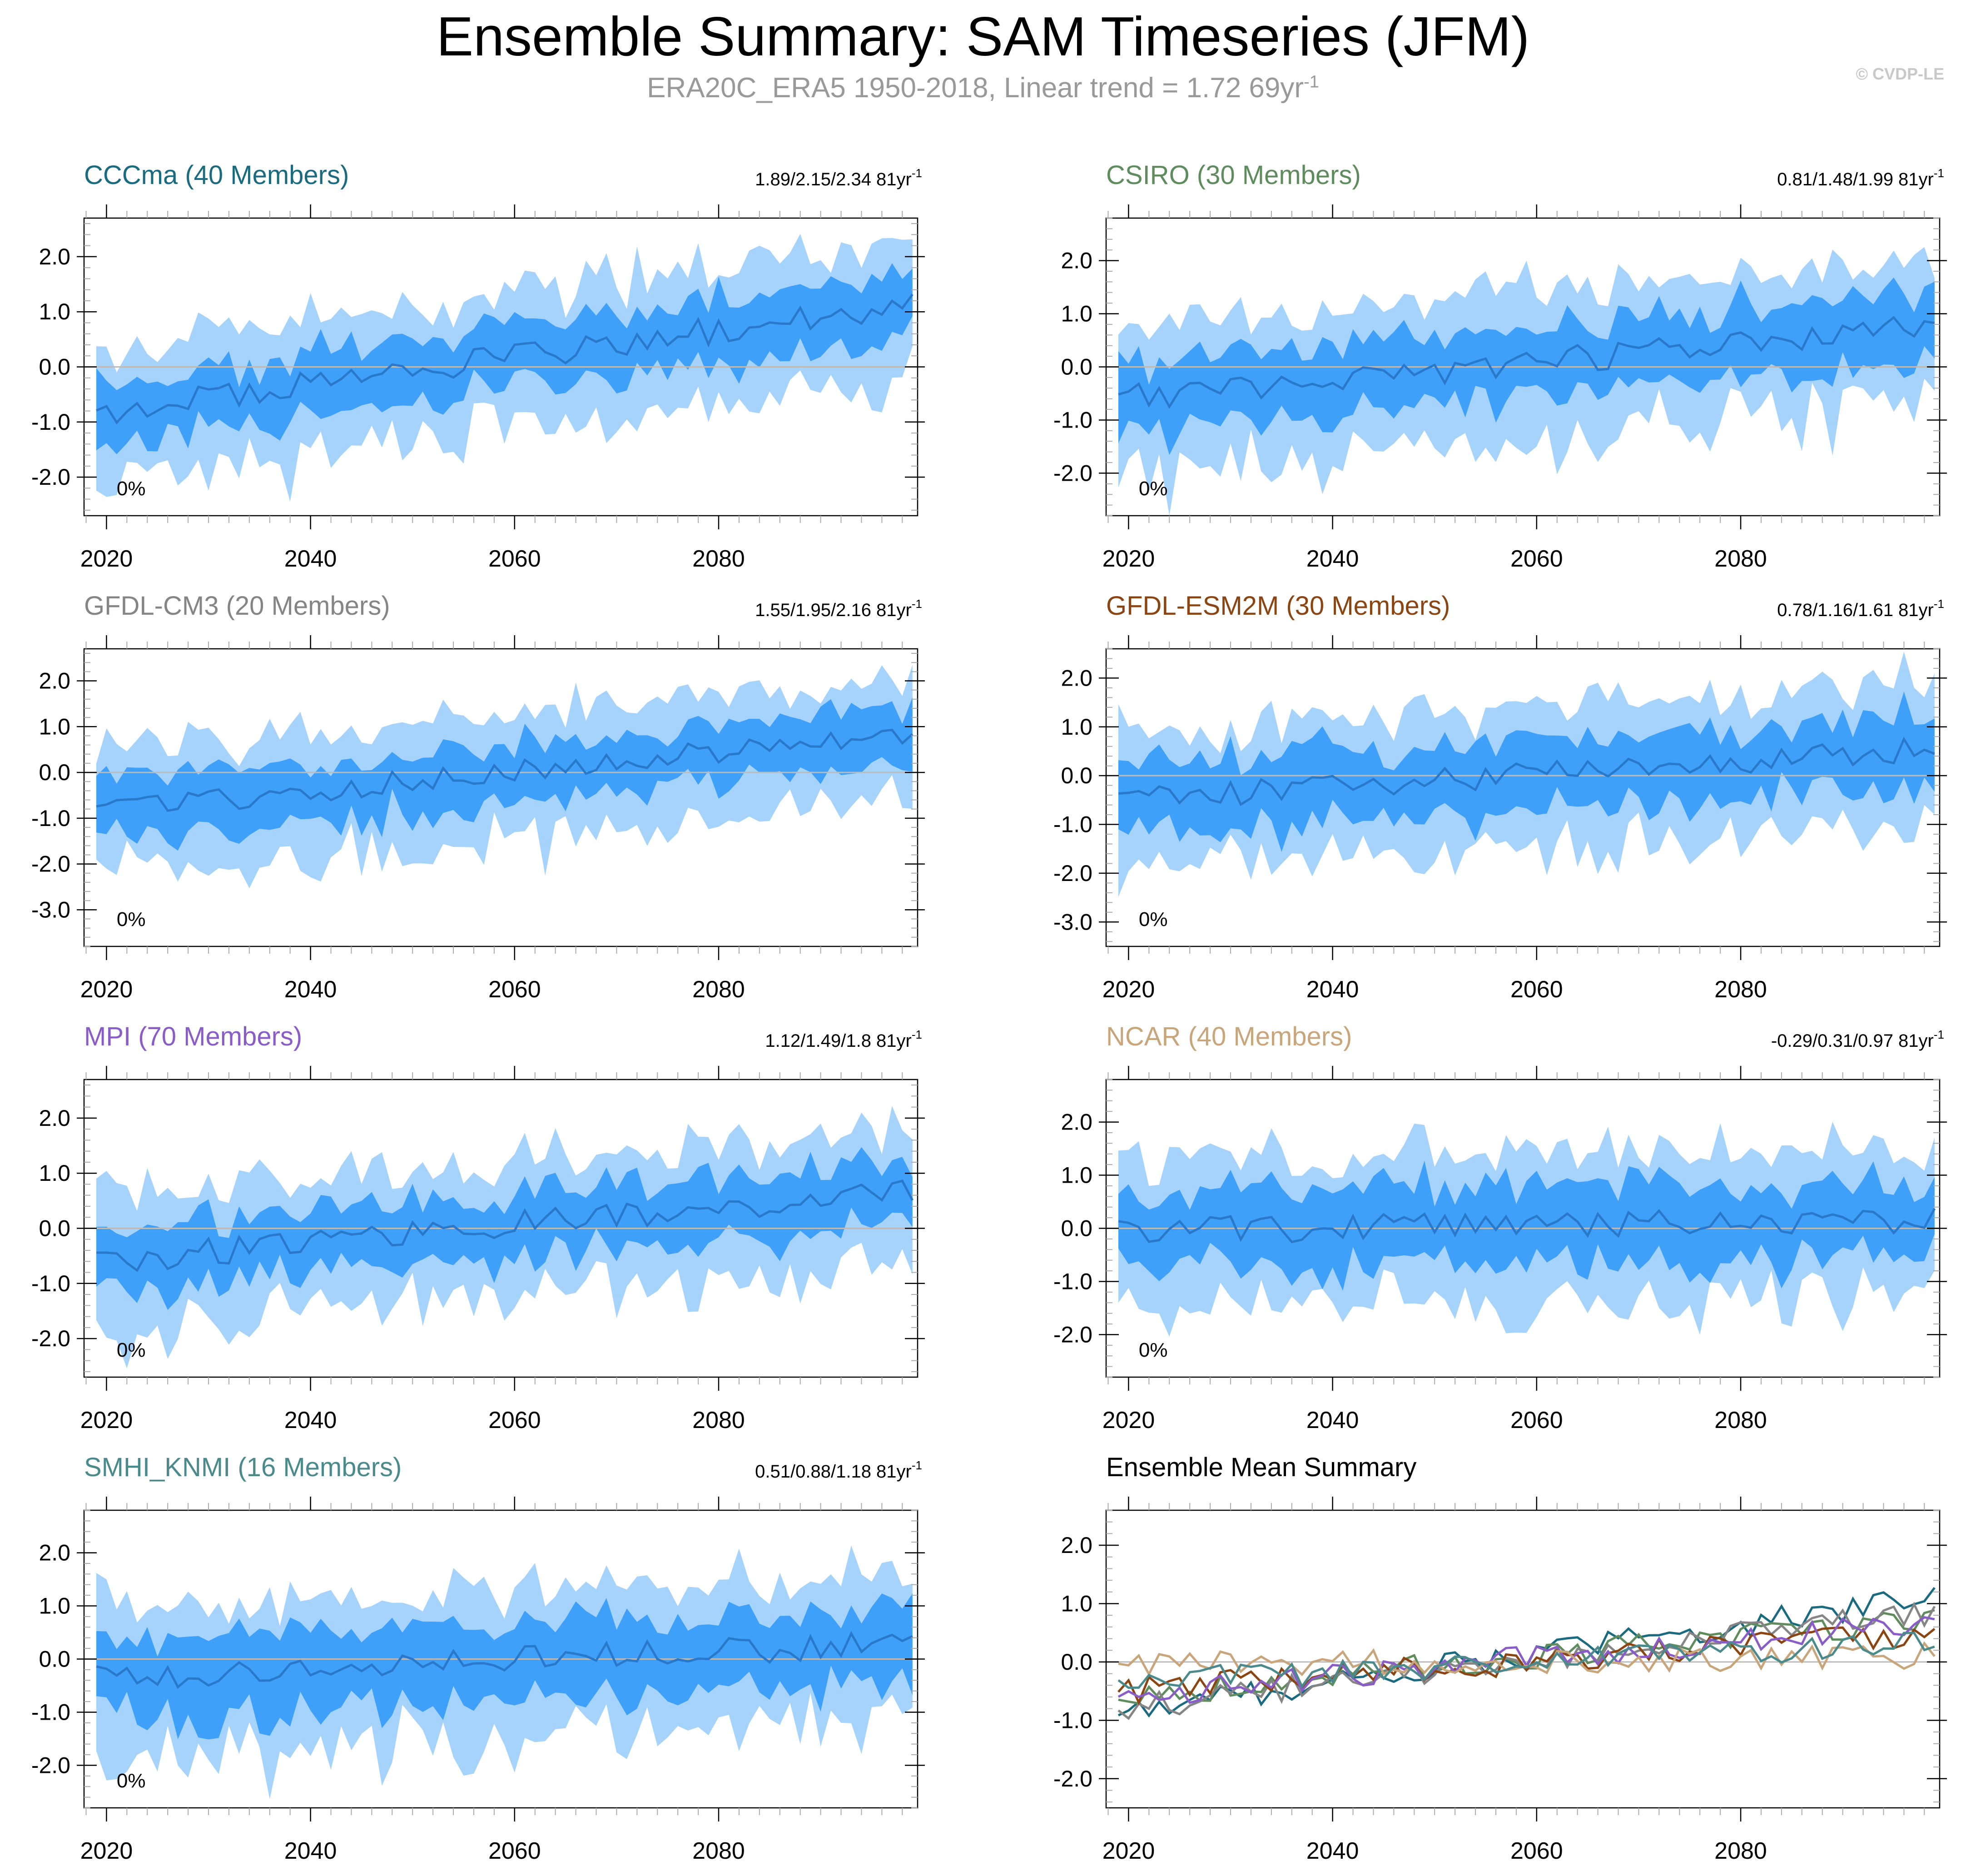  I want to click on series-line-ncar, so click(1527, 1659).